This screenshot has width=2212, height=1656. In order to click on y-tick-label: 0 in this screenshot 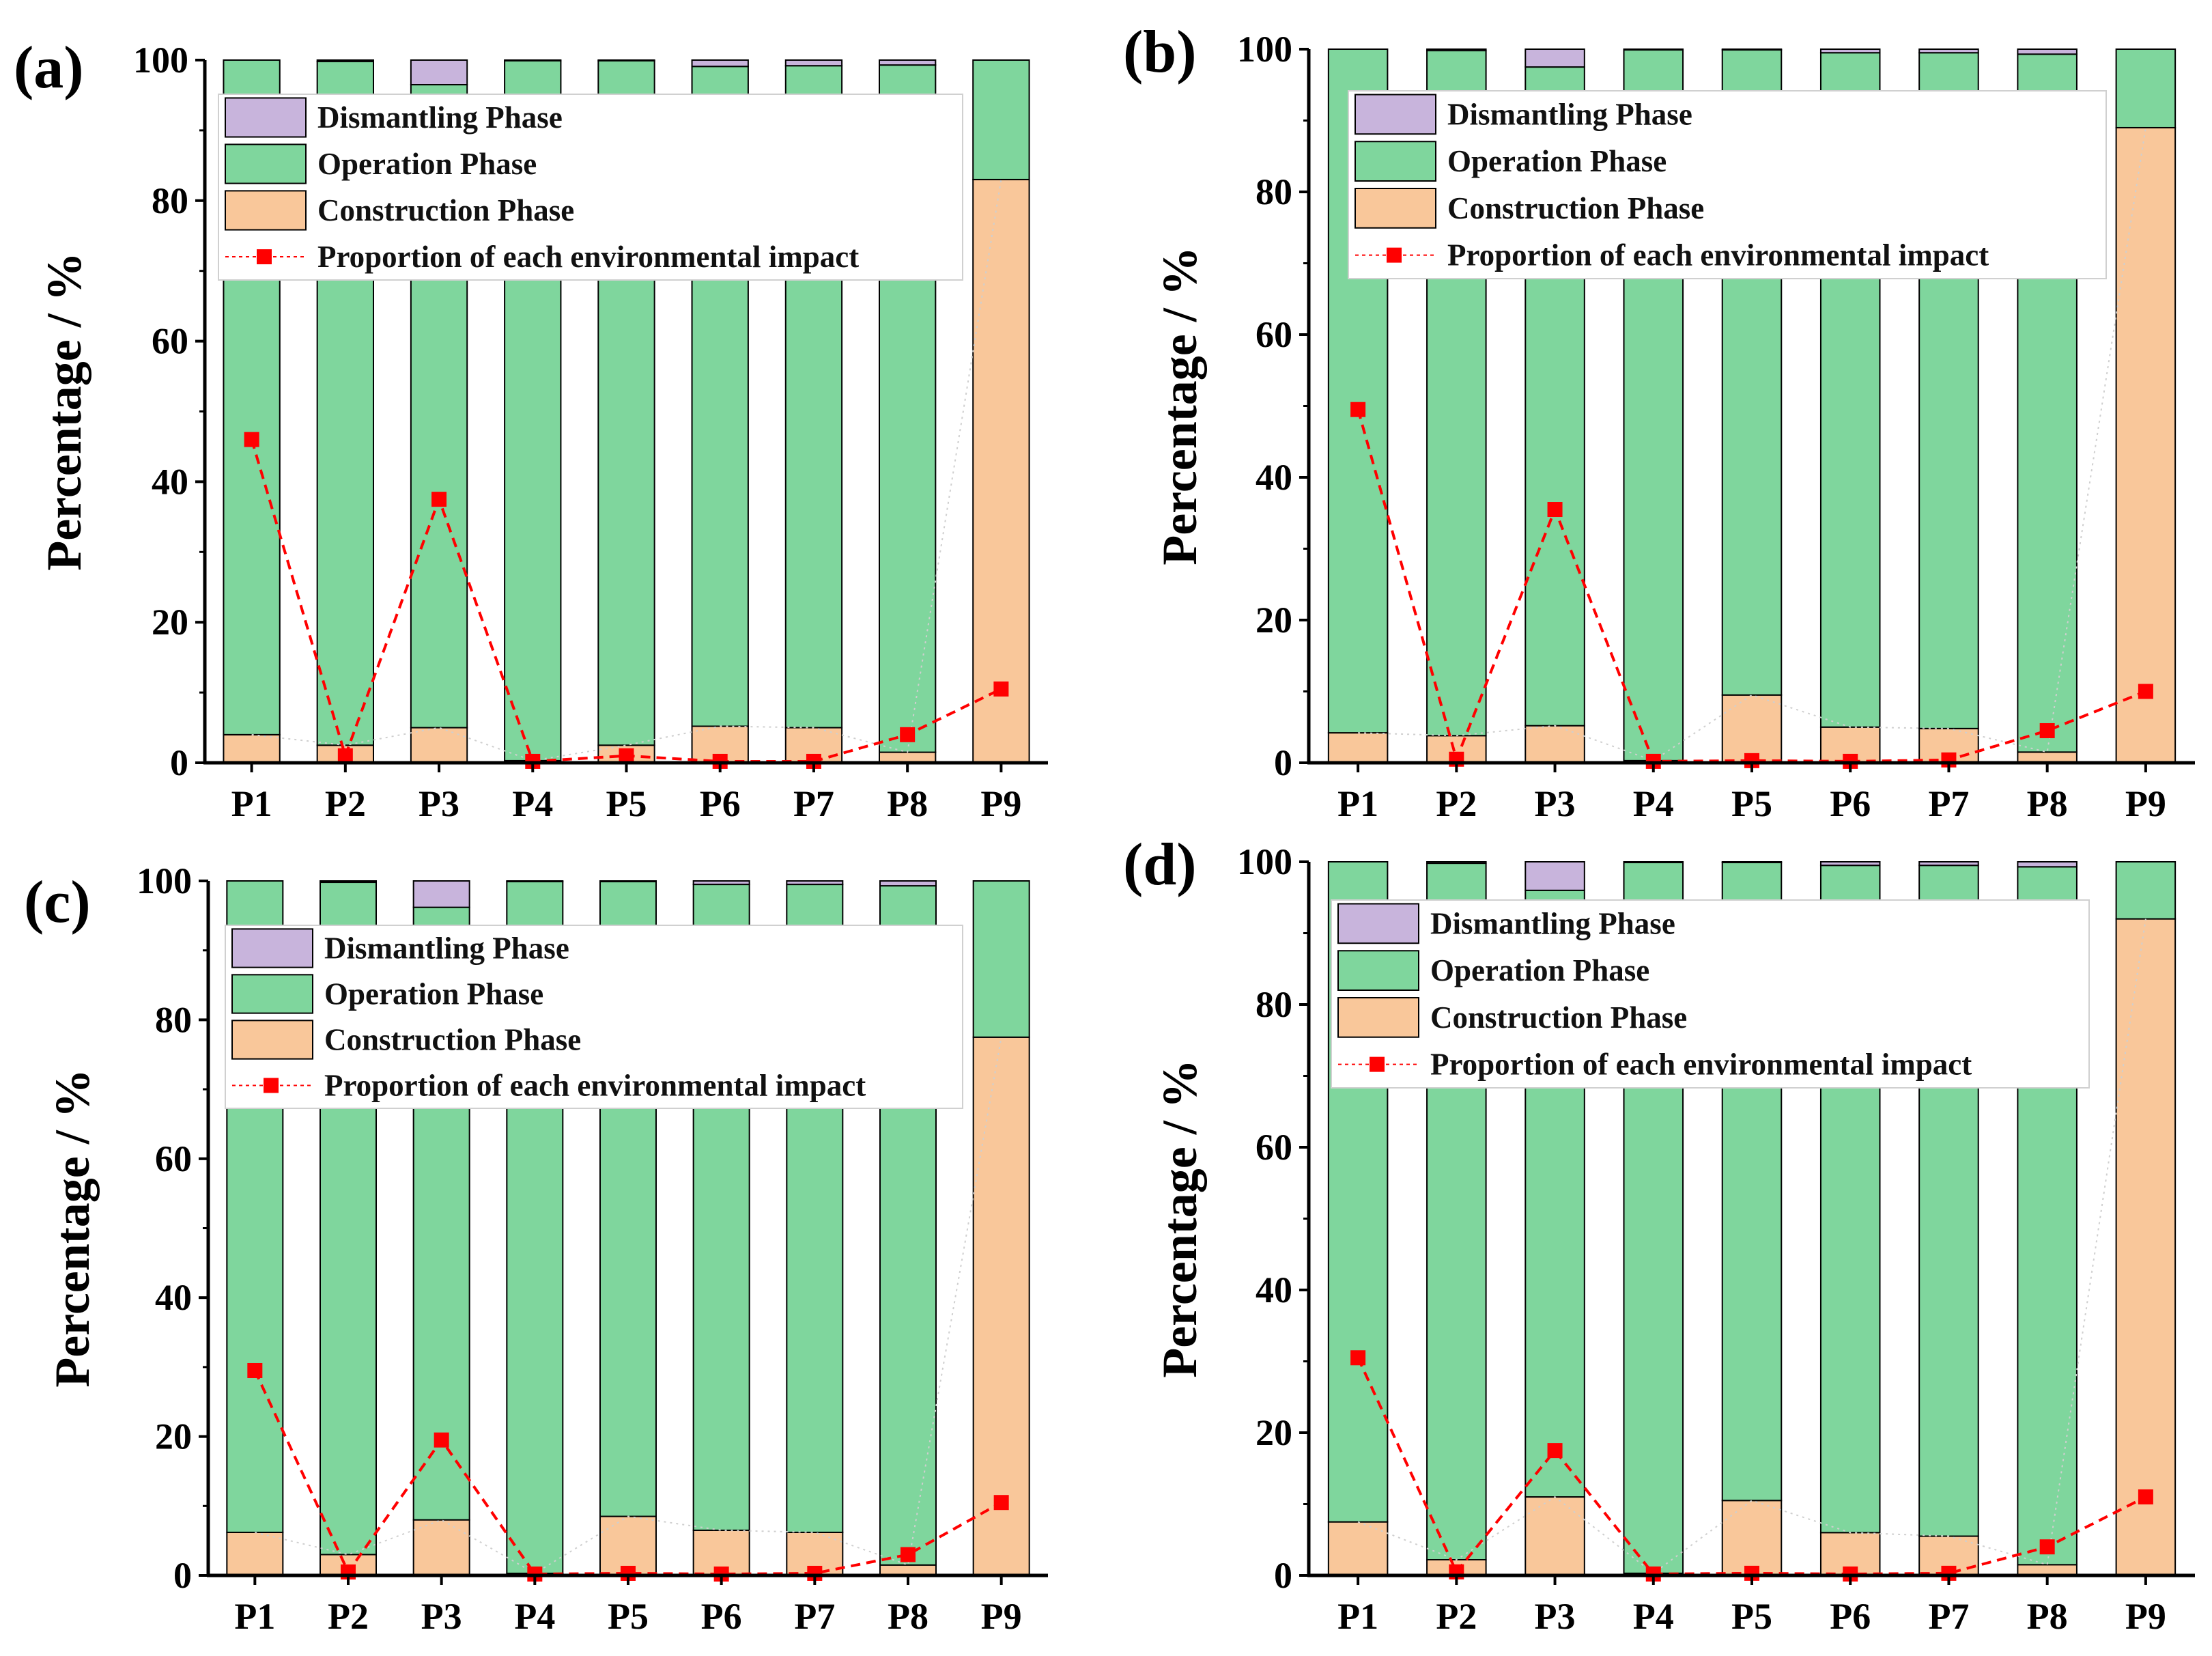, I will do `click(1283, 762)`.